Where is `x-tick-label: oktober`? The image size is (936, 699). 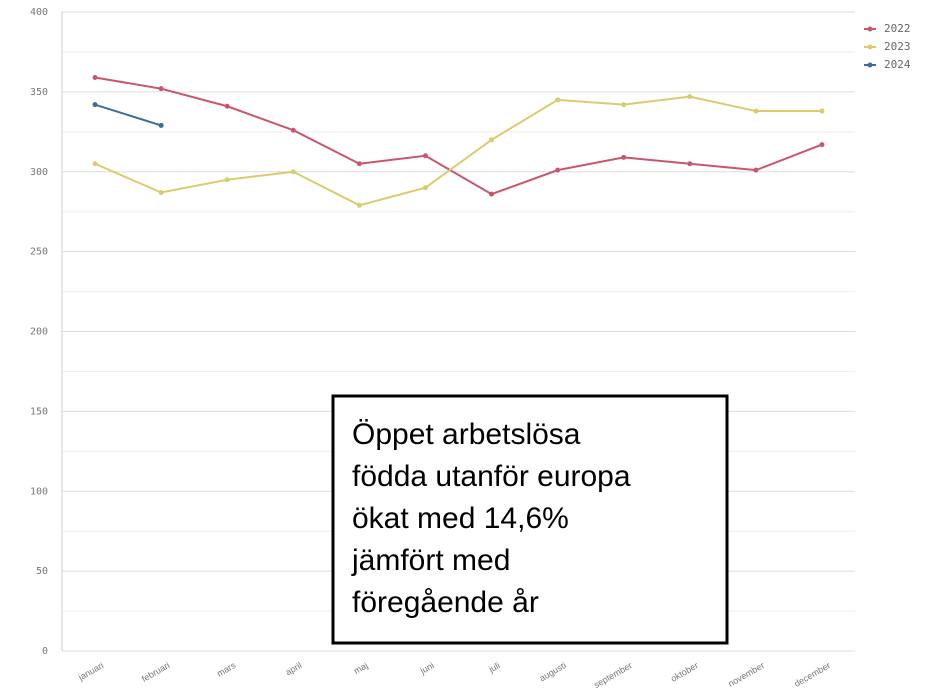
x-tick-label: oktober is located at coordinates (684, 672).